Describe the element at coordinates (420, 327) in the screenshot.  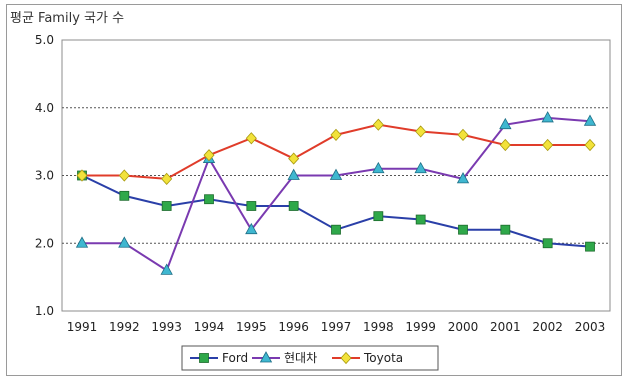
I see `x-tick-label: 1999` at that location.